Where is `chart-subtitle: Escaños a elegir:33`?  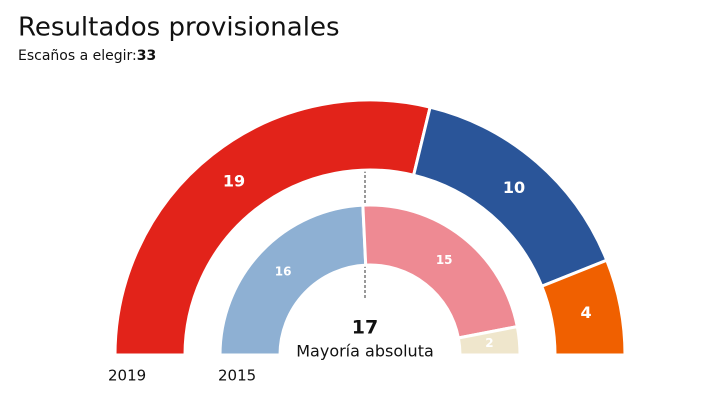
chart-subtitle: Escaños a elegir:33 is located at coordinates (87, 56).